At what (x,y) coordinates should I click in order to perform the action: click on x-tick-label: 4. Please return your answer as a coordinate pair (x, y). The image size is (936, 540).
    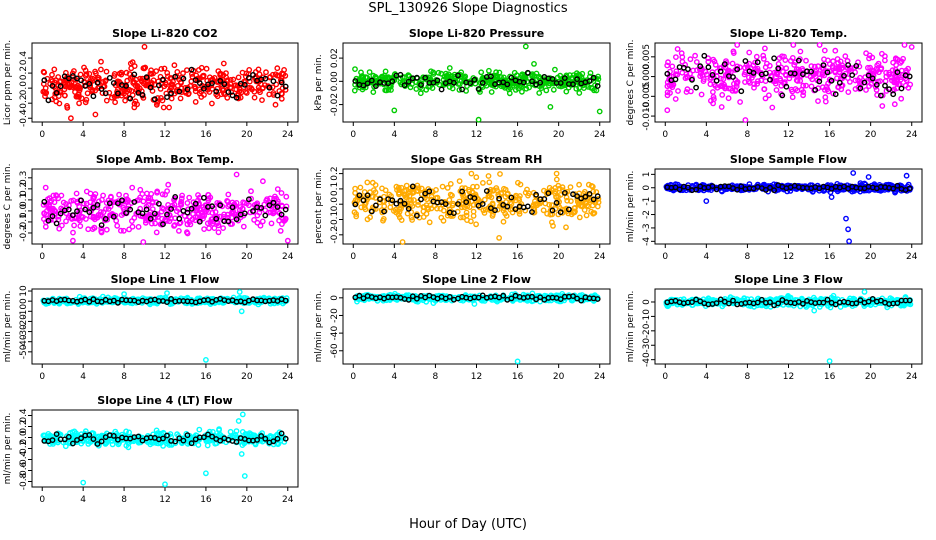
    Looking at the image, I should click on (83, 377).